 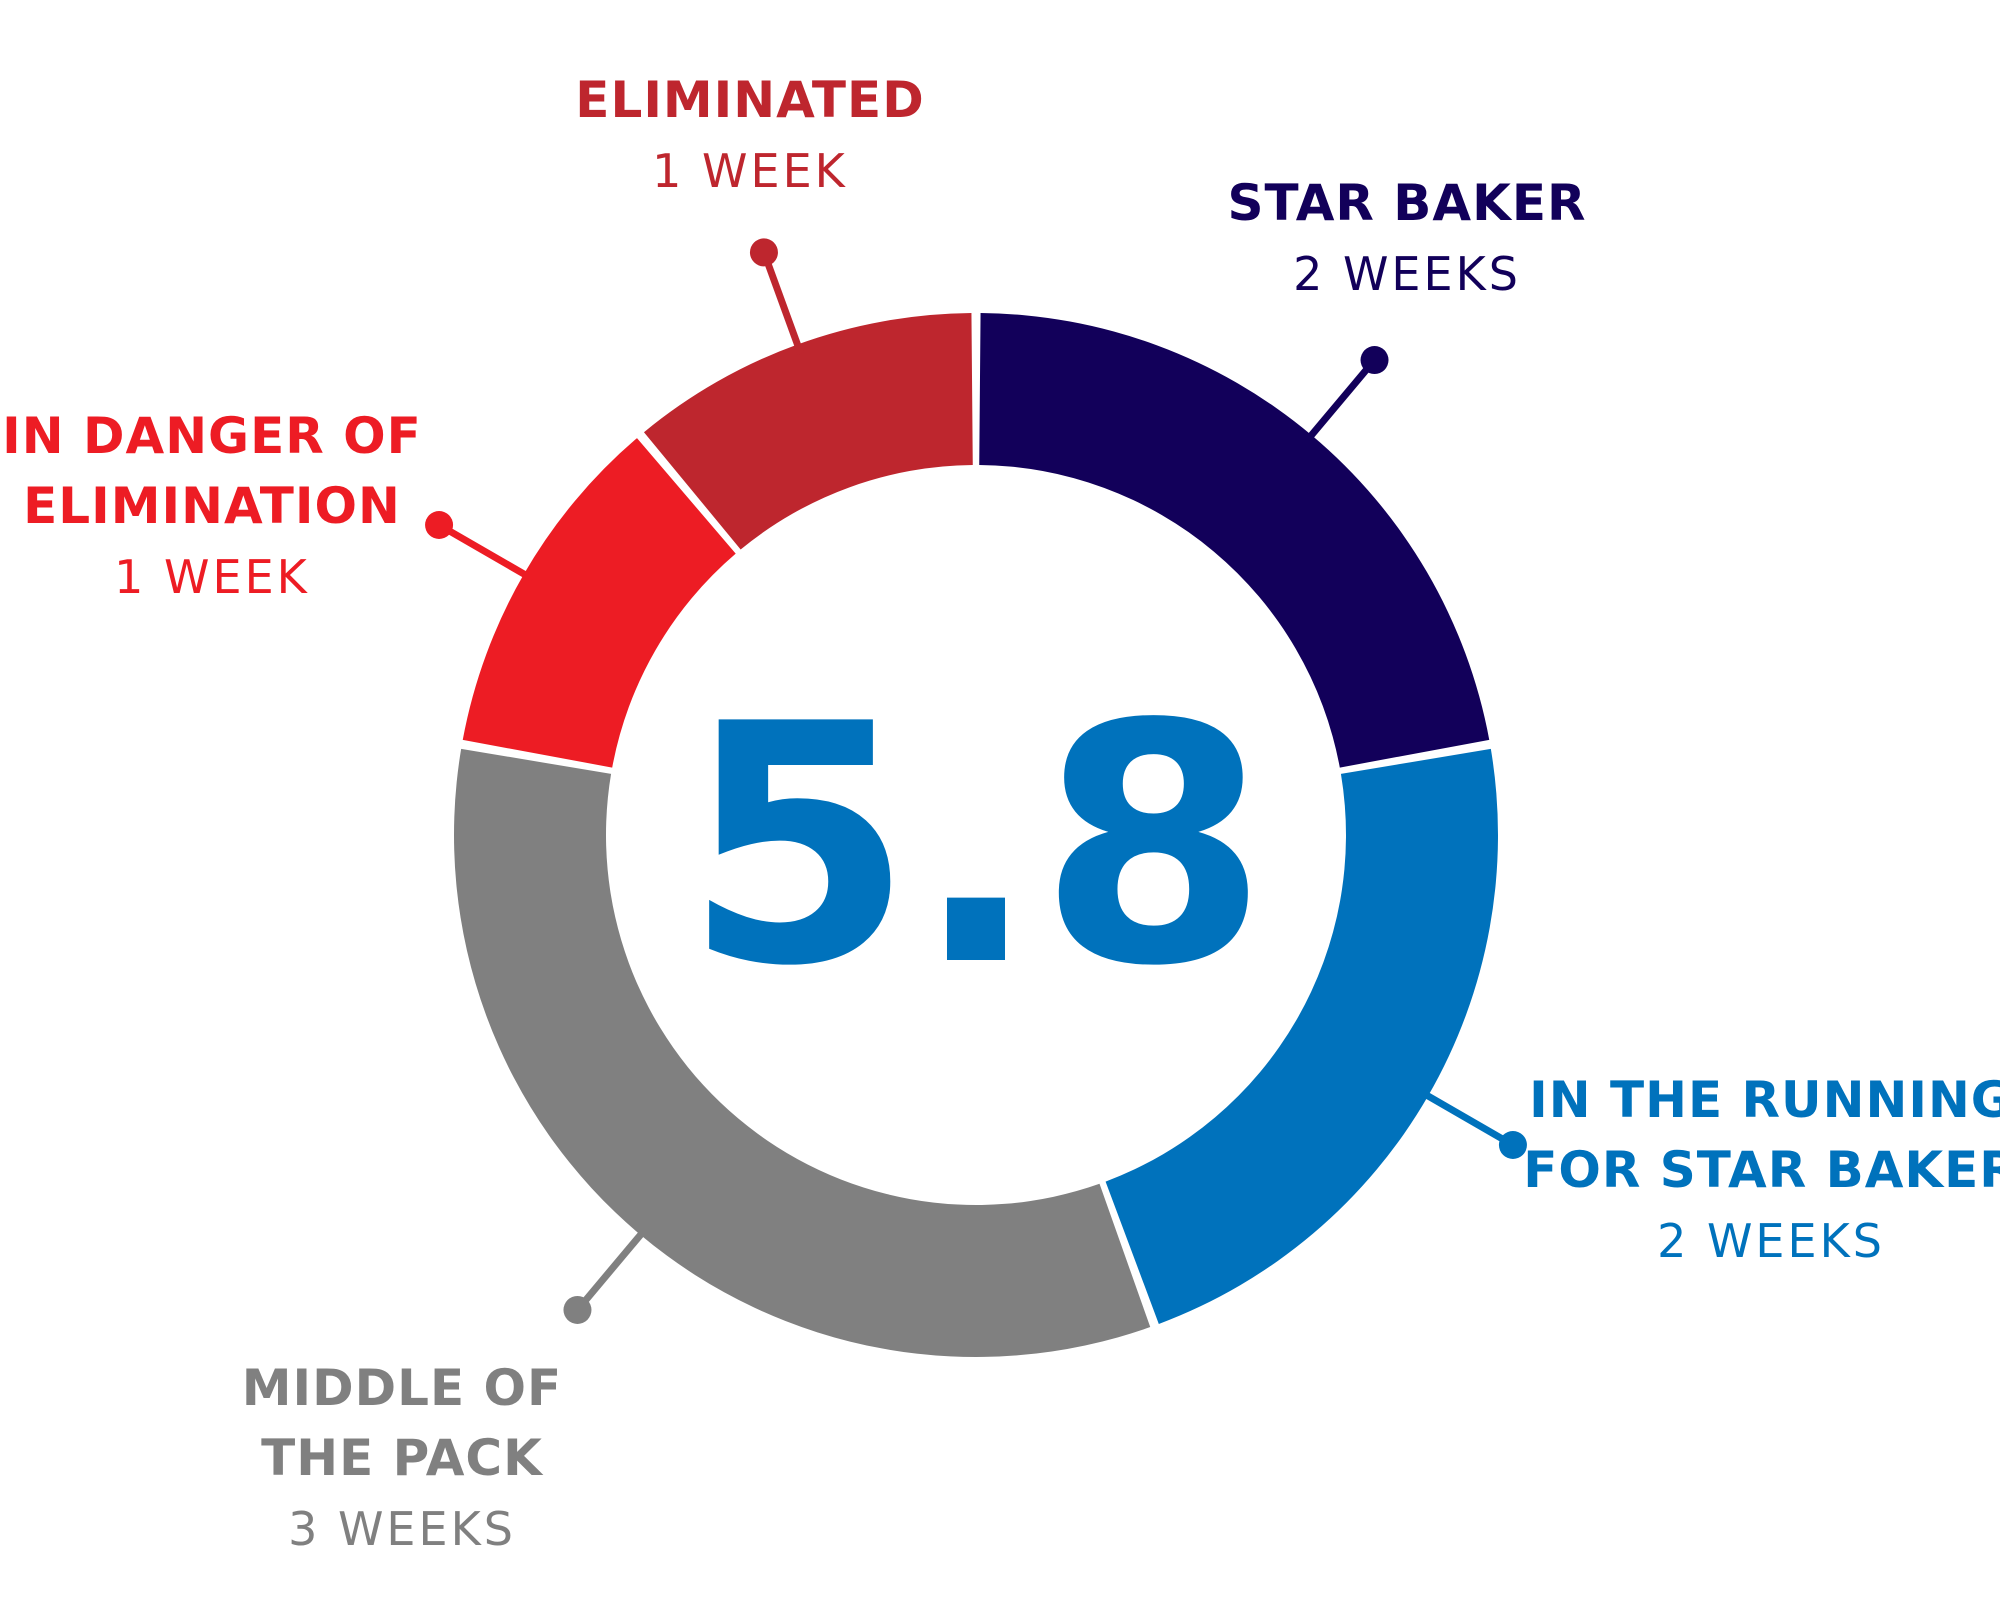 I want to click on slice-label-title-3-0: IN DANGER OF, so click(x=212, y=436).